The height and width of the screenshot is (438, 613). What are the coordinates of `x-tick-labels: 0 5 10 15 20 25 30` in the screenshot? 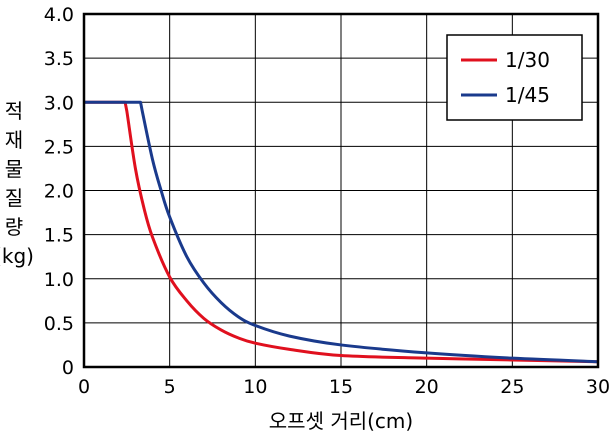 It's located at (344, 387).